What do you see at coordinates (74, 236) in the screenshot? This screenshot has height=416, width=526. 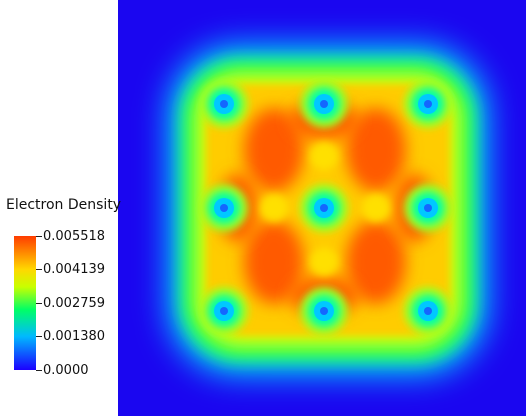 I see `colorbar-tick-label: 0.005518` at bounding box center [74, 236].